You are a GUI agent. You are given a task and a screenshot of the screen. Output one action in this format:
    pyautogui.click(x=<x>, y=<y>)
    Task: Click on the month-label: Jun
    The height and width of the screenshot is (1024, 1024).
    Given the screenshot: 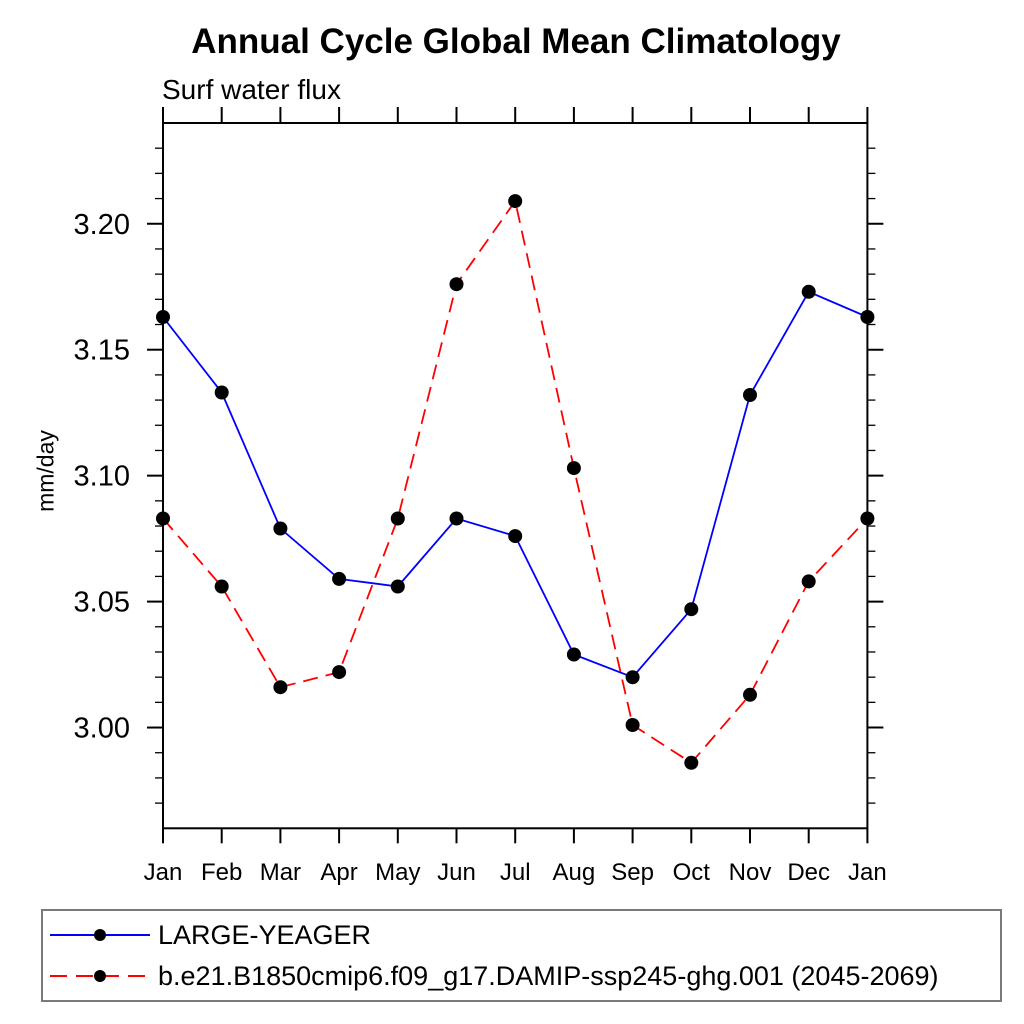 What is the action you would take?
    pyautogui.click(x=456, y=872)
    